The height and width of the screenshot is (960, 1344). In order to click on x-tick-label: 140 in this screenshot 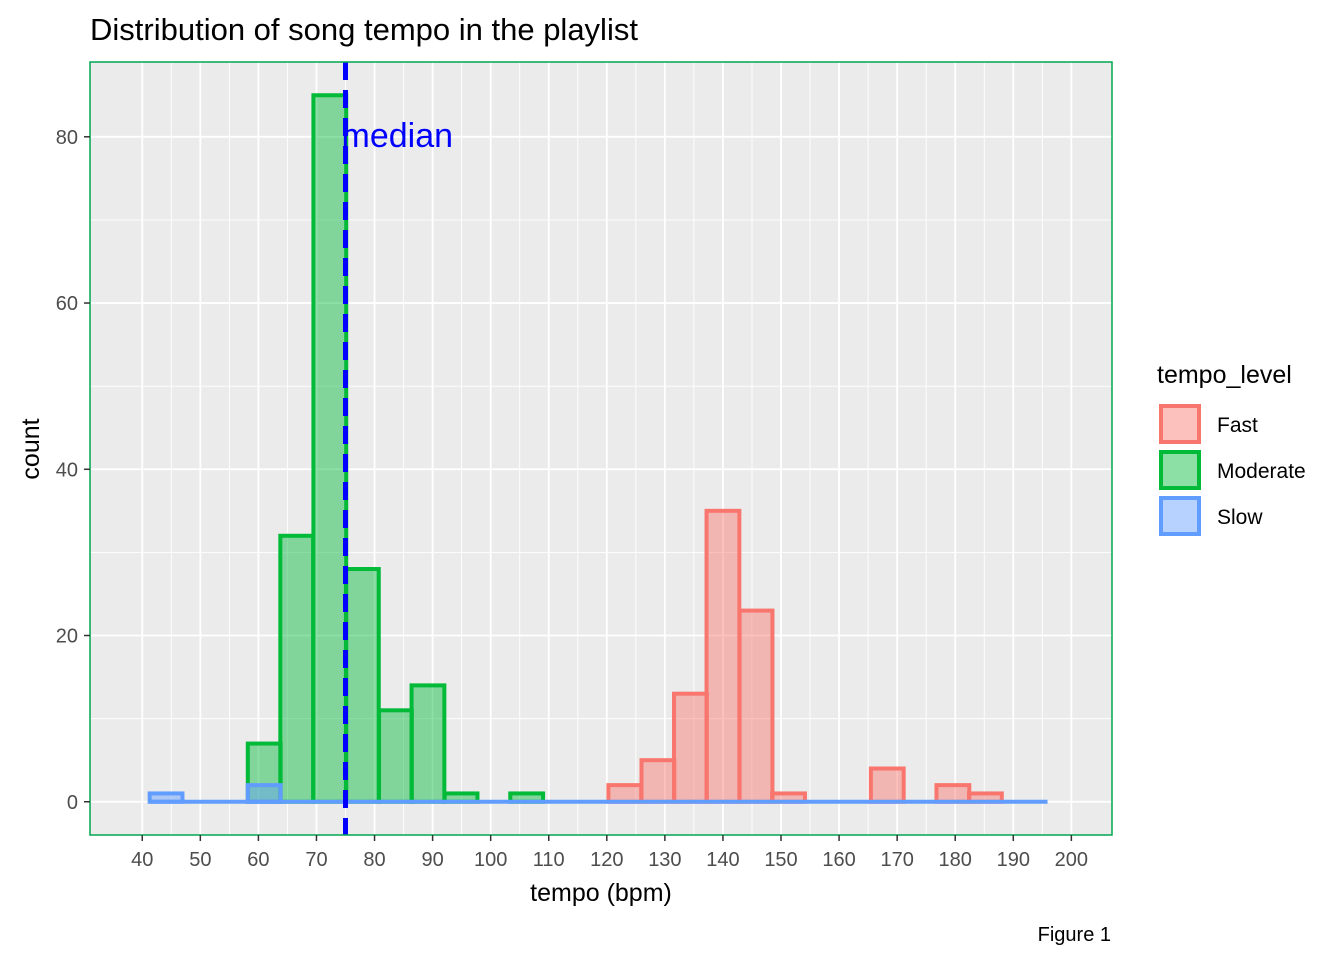, I will do `click(722, 860)`.